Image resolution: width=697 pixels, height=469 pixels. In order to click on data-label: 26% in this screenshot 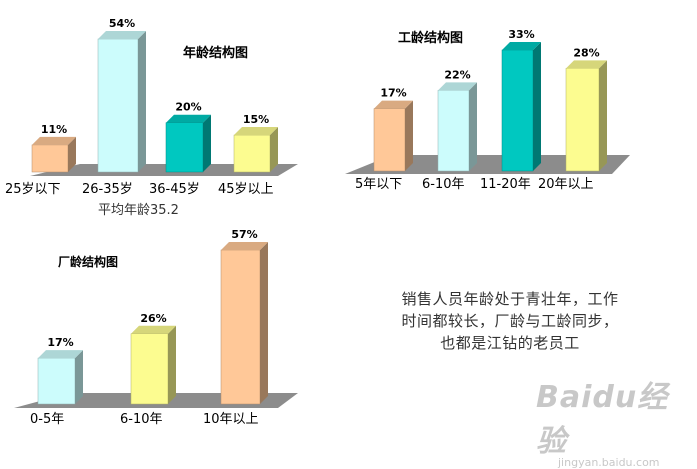, I will do `click(153, 318)`.